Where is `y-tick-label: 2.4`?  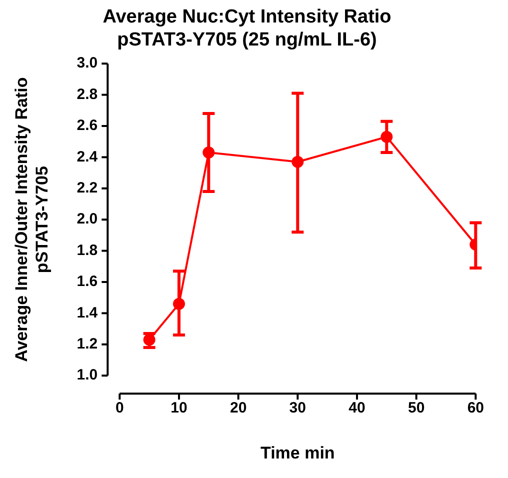 y-tick-label: 2.4 is located at coordinates (87, 157).